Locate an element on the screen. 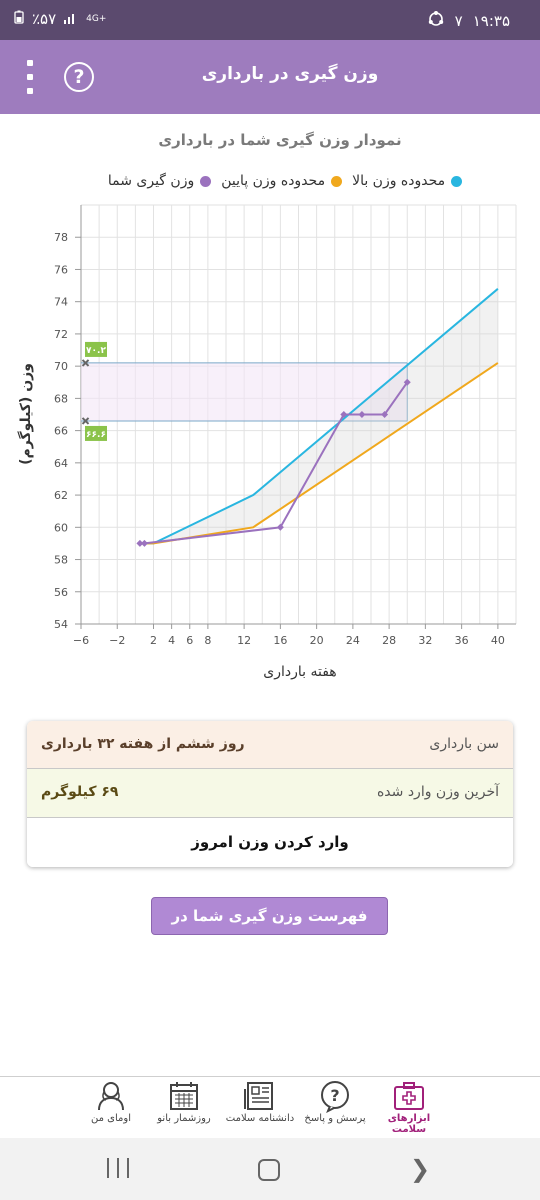  reference-badge-label: ۷۰.۲ is located at coordinates (96, 351).